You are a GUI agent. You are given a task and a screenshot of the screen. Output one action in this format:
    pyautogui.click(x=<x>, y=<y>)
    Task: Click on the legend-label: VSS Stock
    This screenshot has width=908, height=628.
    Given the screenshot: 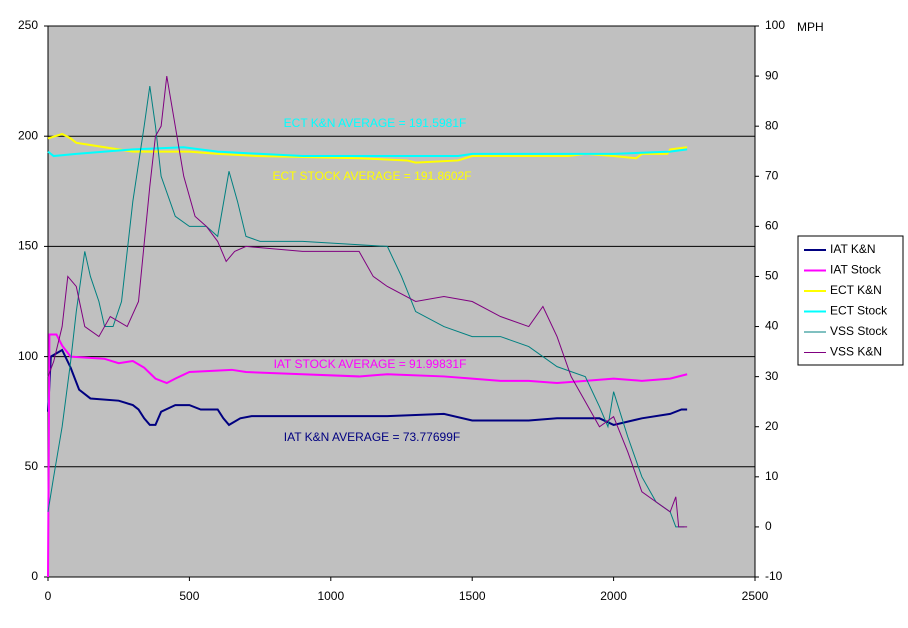 What is the action you would take?
    pyautogui.click(x=859, y=331)
    